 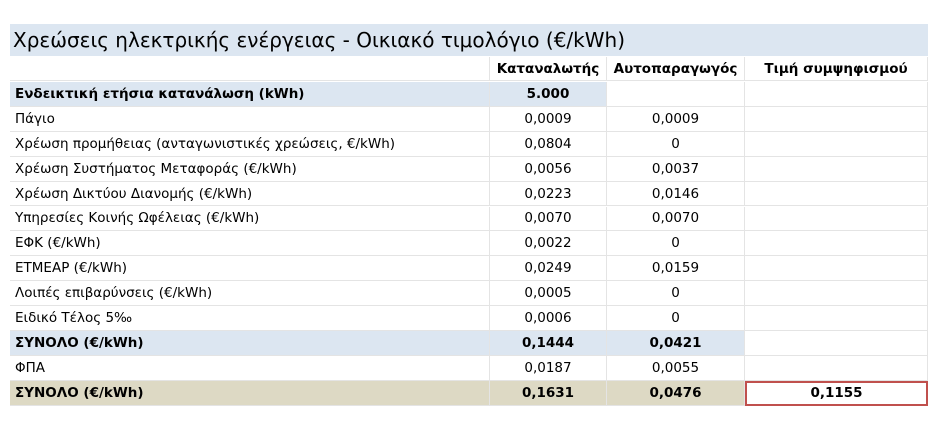 What do you see at coordinates (250, 368) in the screenshot?
I see `row-label: ΦΠΑ` at bounding box center [250, 368].